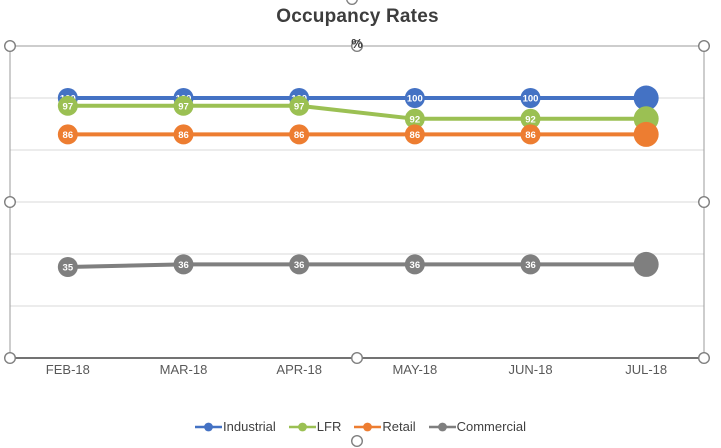 This screenshot has height=448, width=721. I want to click on x-axis-label: JUL-18, so click(646, 369).